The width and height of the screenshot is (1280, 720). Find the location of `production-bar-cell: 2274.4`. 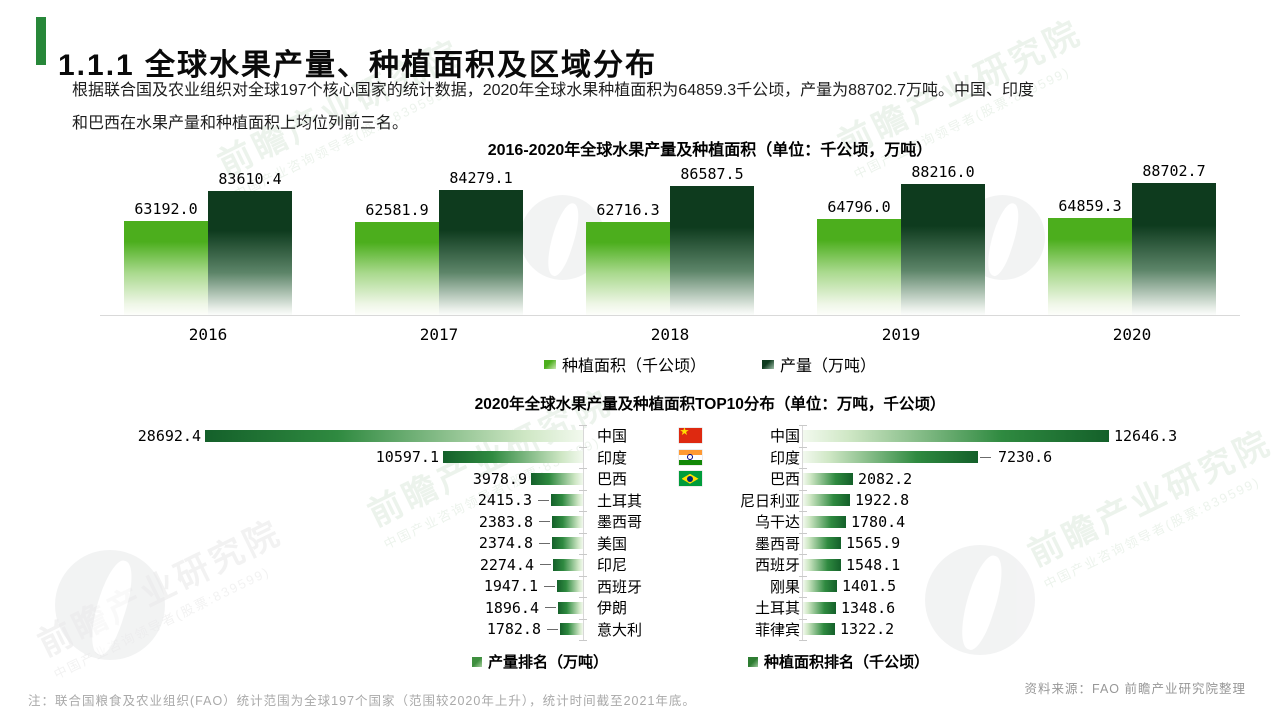

production-bar-cell: 2274.4 is located at coordinates (359, 565).